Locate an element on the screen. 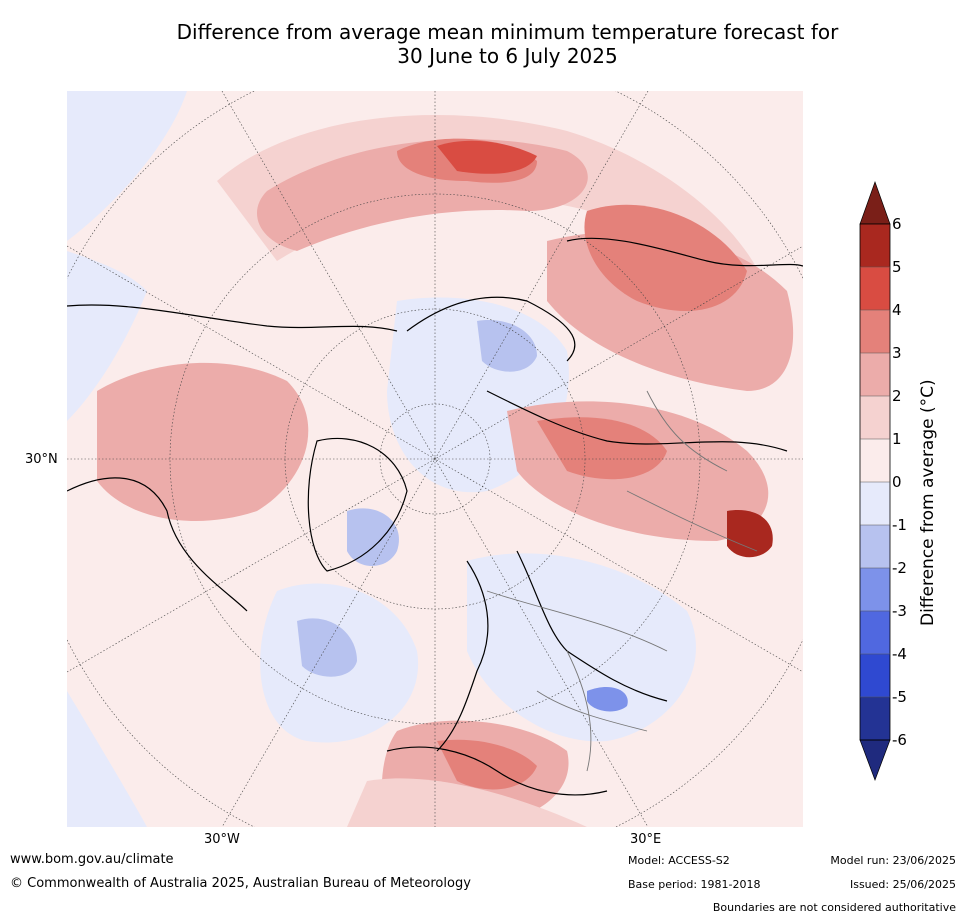 The width and height of the screenshot is (965, 919). title-line-2: 30 June to 6 July 2025 is located at coordinates (507, 56).